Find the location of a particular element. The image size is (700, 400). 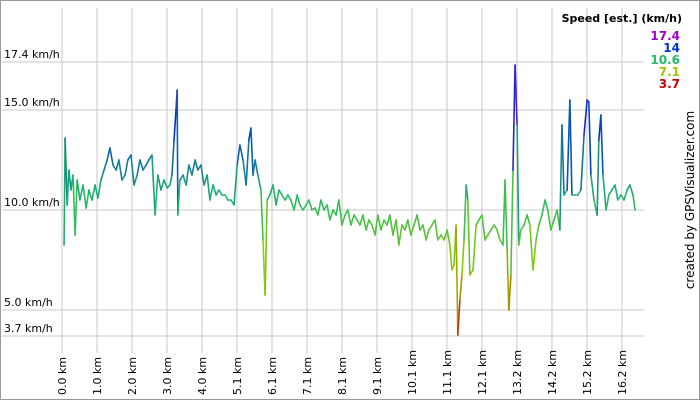

x-tick-label: 9.1 km is located at coordinates (377, 376).